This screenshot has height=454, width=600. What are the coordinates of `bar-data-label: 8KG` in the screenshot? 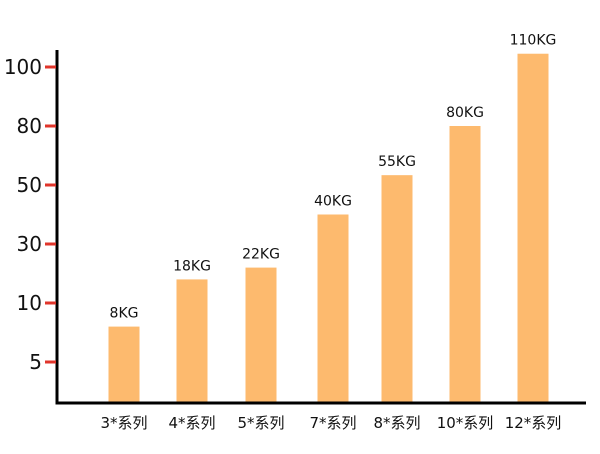 It's located at (124, 314).